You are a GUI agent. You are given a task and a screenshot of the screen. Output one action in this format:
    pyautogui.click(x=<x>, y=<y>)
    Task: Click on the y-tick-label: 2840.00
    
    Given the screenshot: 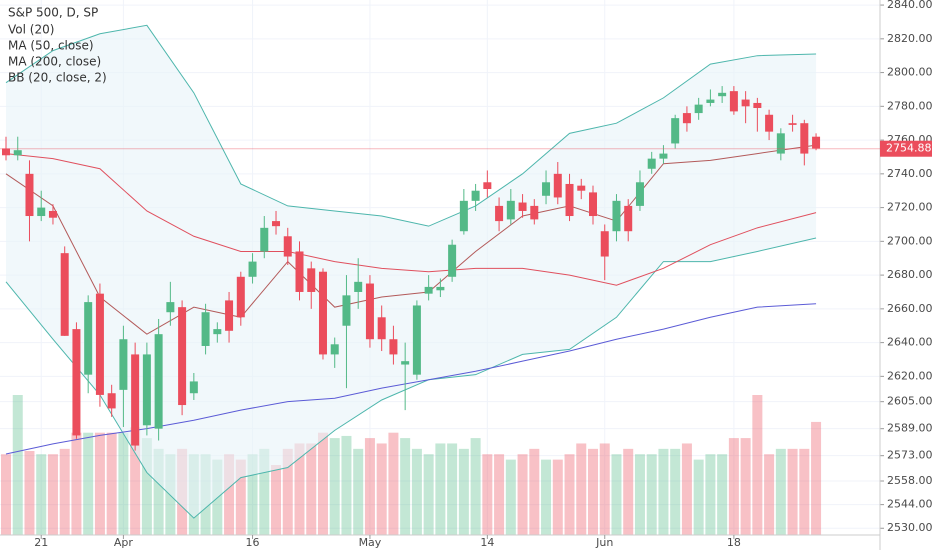 What is the action you would take?
    pyautogui.click(x=909, y=5)
    